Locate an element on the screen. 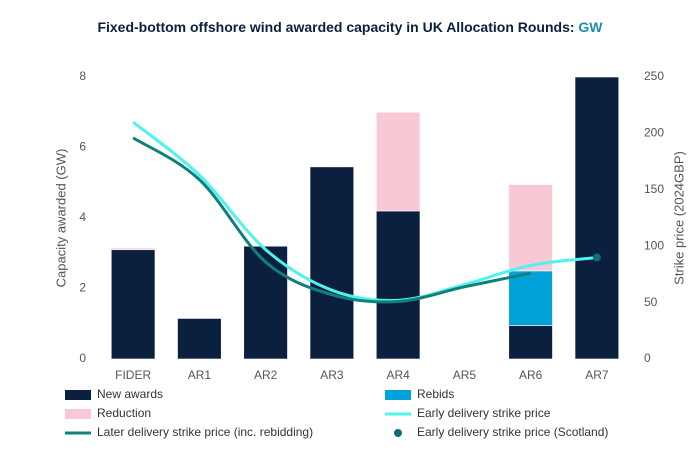 The image size is (700, 452). x-tick-label: AR1 is located at coordinates (200, 375).